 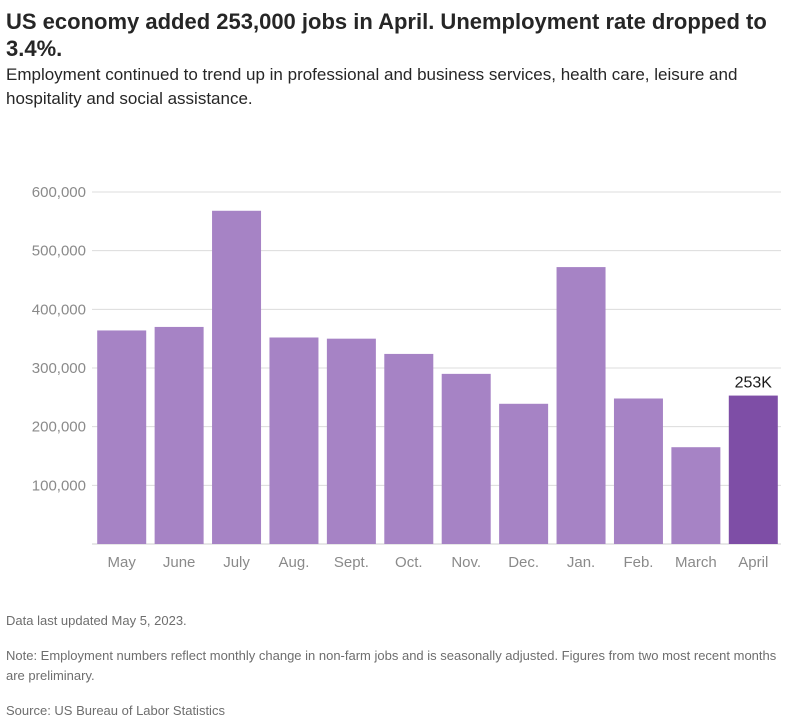 I want to click on x-tick-label: Jan., so click(x=581, y=562).